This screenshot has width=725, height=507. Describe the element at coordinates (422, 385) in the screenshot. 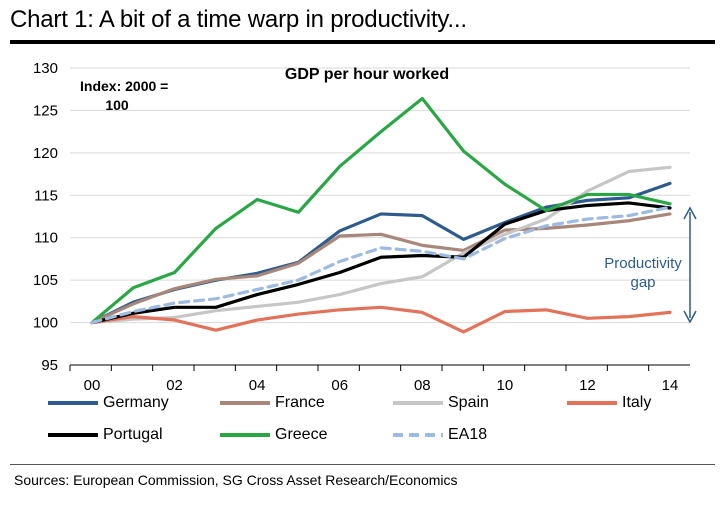

I see `x-tick-label: 08` at that location.